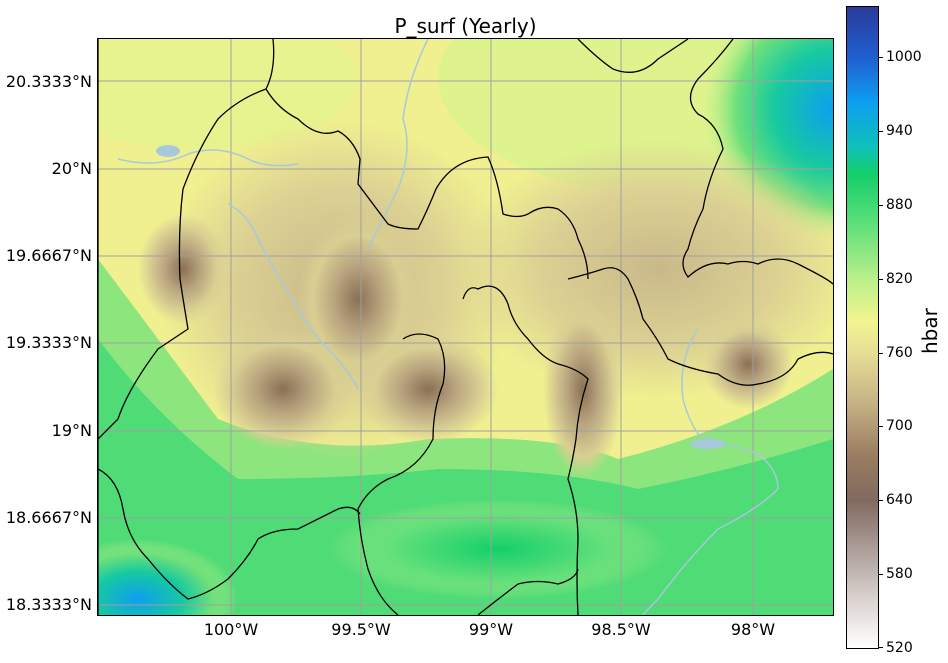 The width and height of the screenshot is (948, 663). I want to click on pressure-region, so click(228, 94).